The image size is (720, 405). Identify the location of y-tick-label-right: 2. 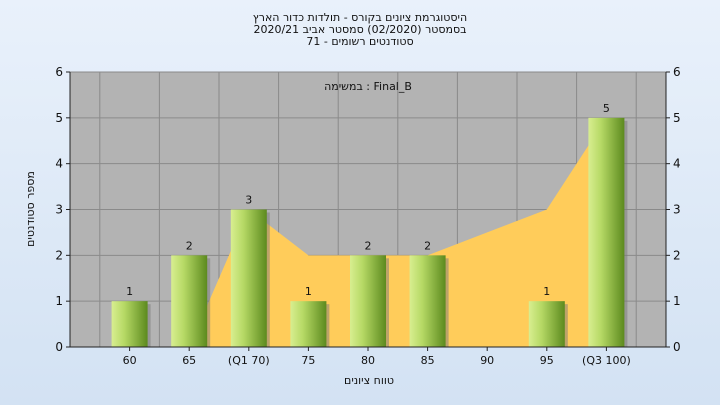
(677, 255).